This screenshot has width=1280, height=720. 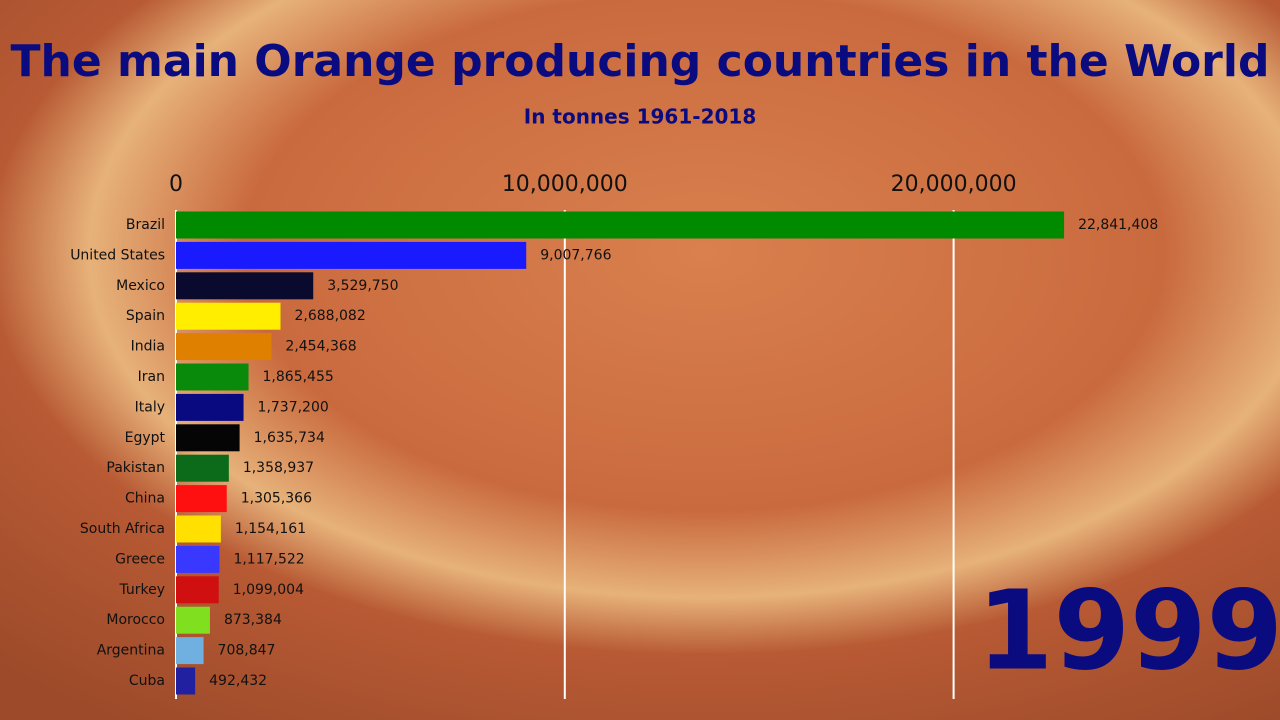 I want to click on value-label: 1,865,455, so click(x=298, y=377).